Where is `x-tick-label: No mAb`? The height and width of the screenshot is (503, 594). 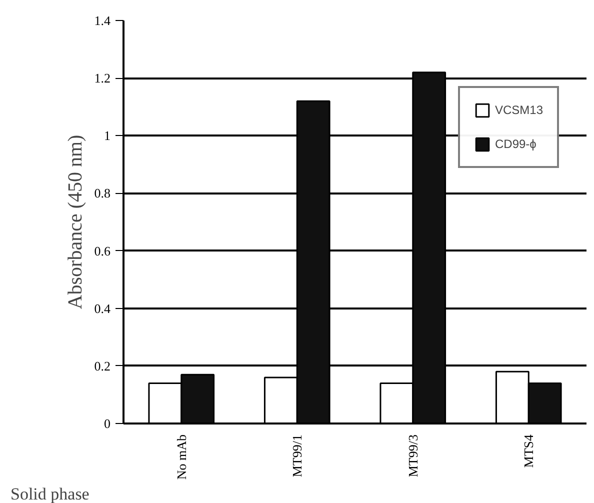
x-tick-label: No mAb is located at coordinates (181, 457).